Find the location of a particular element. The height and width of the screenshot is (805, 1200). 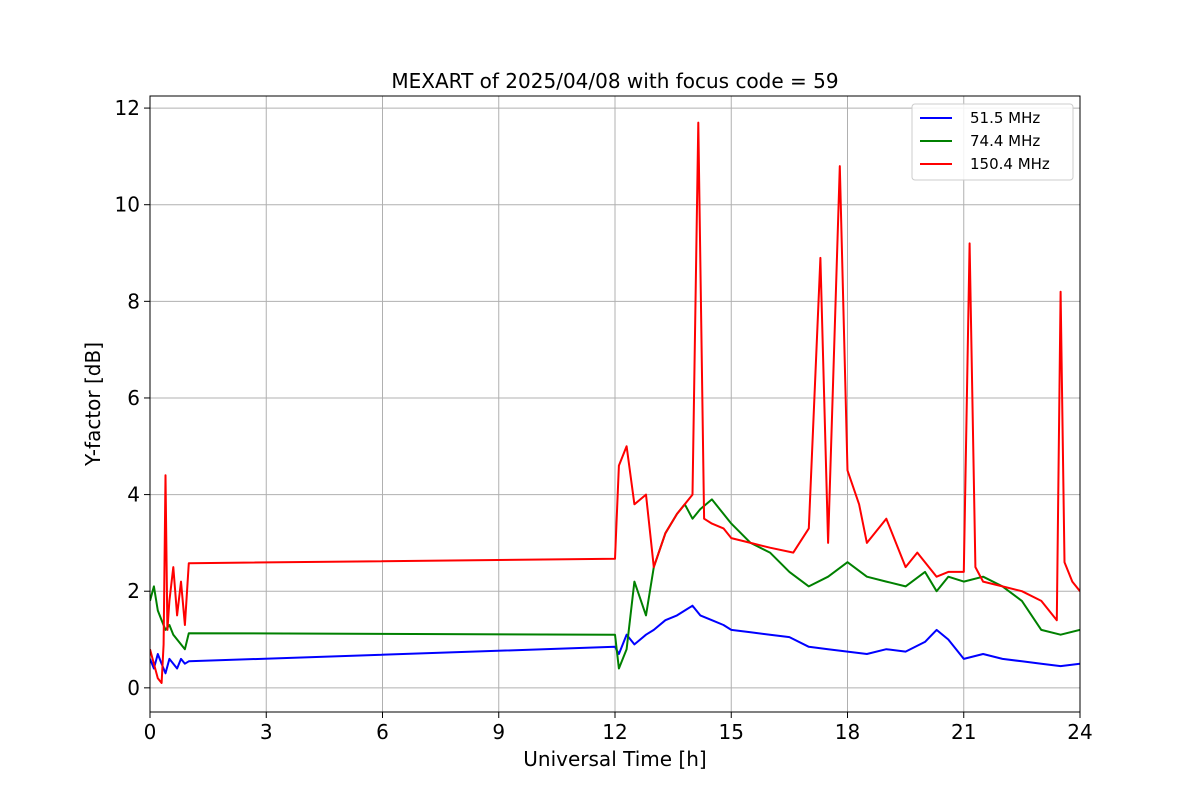

x-tick-label: 6 is located at coordinates (382, 732).